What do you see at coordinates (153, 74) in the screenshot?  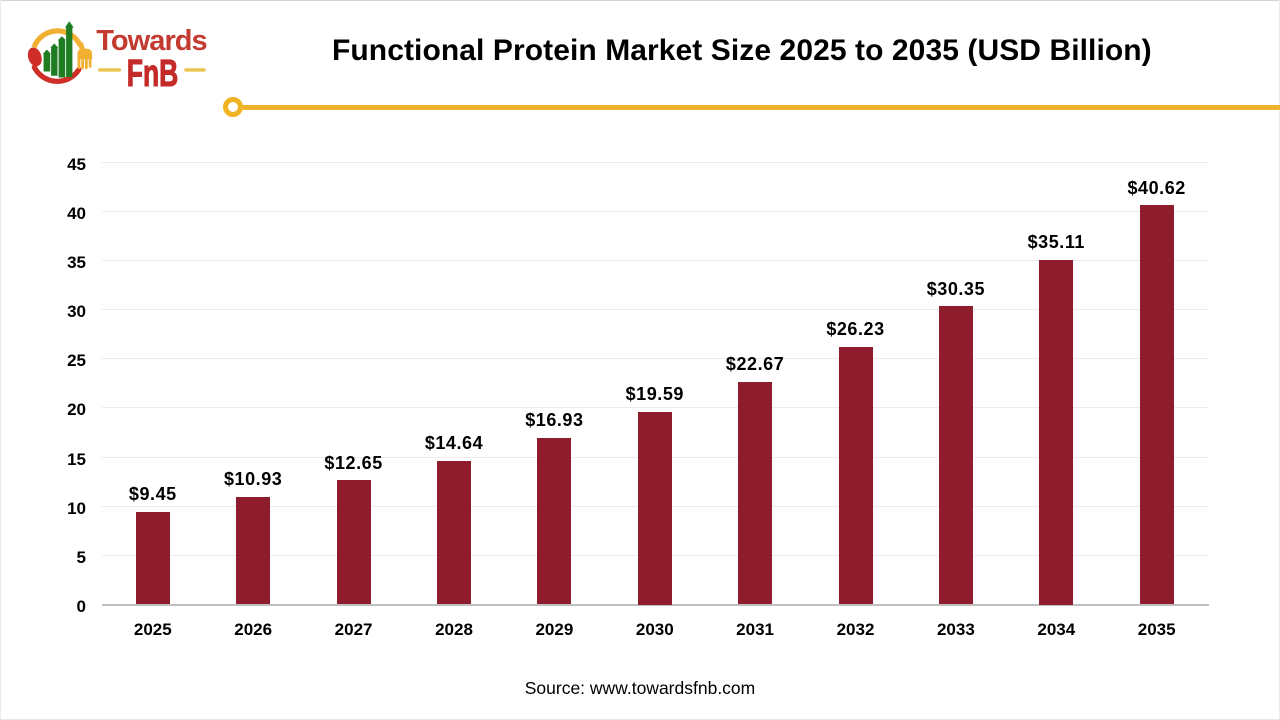 I see `svg-text: FnB` at bounding box center [153, 74].